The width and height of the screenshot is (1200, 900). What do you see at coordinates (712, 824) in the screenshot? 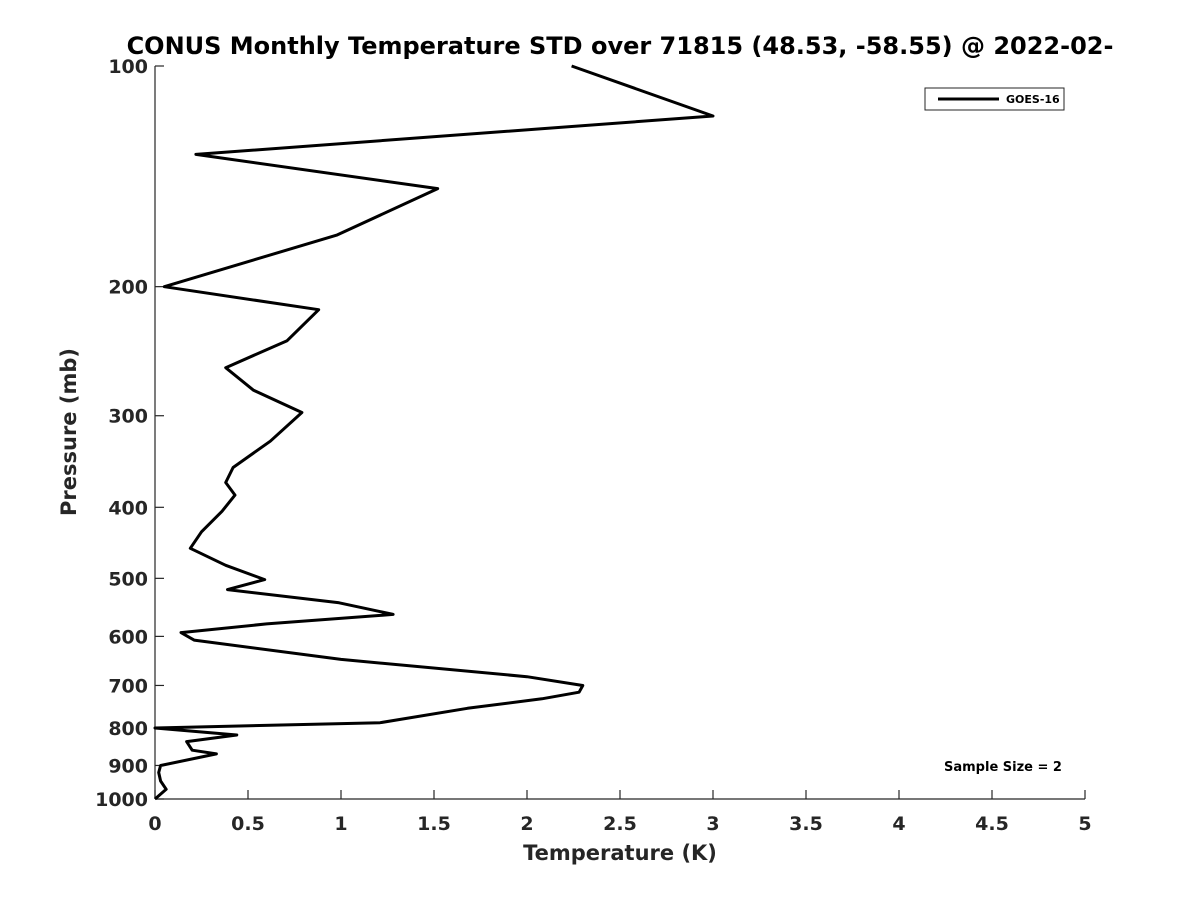
I see `x-tick-label: 3` at bounding box center [712, 824].